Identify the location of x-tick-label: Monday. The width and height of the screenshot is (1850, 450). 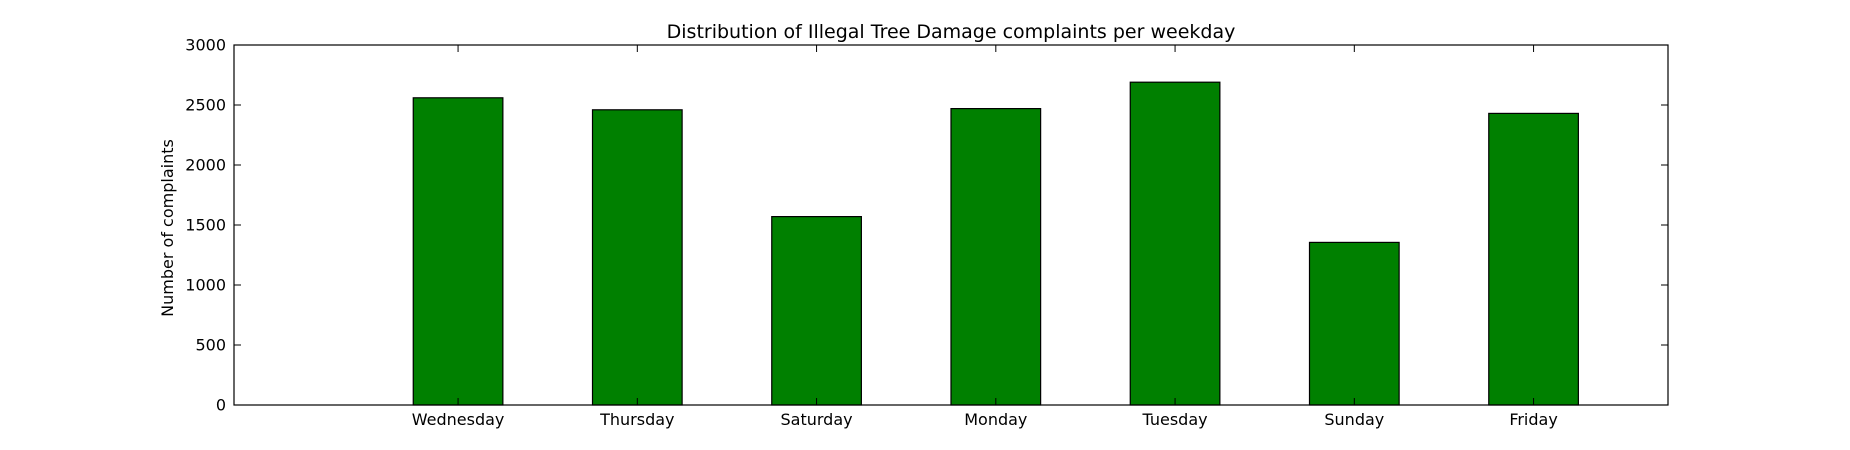
(995, 419).